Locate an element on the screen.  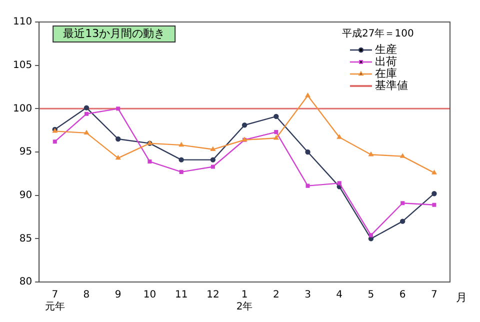
y-tick-label: 95 is located at coordinates (25, 152).